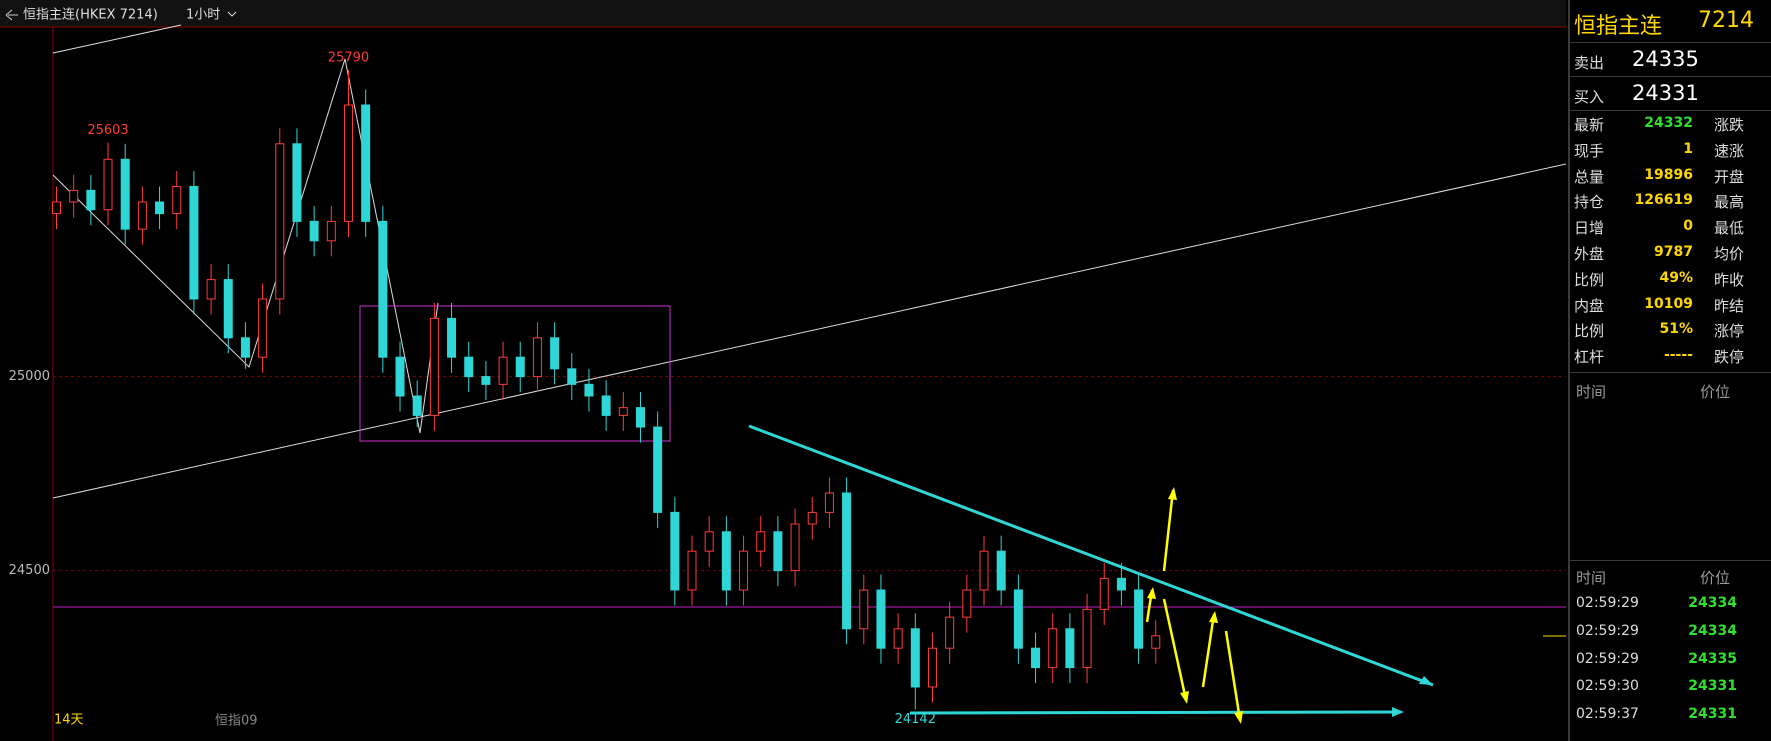  Describe the element at coordinates (1678, 355) in the screenshot. I see `row-value: -----` at that location.